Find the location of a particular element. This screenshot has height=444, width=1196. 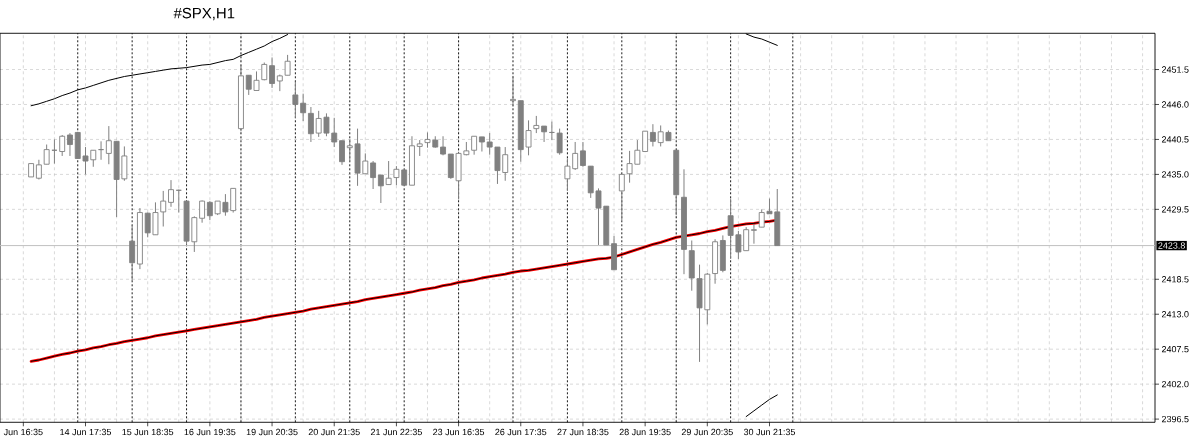

y-tick-label: 2451.5 is located at coordinates (1175, 69).